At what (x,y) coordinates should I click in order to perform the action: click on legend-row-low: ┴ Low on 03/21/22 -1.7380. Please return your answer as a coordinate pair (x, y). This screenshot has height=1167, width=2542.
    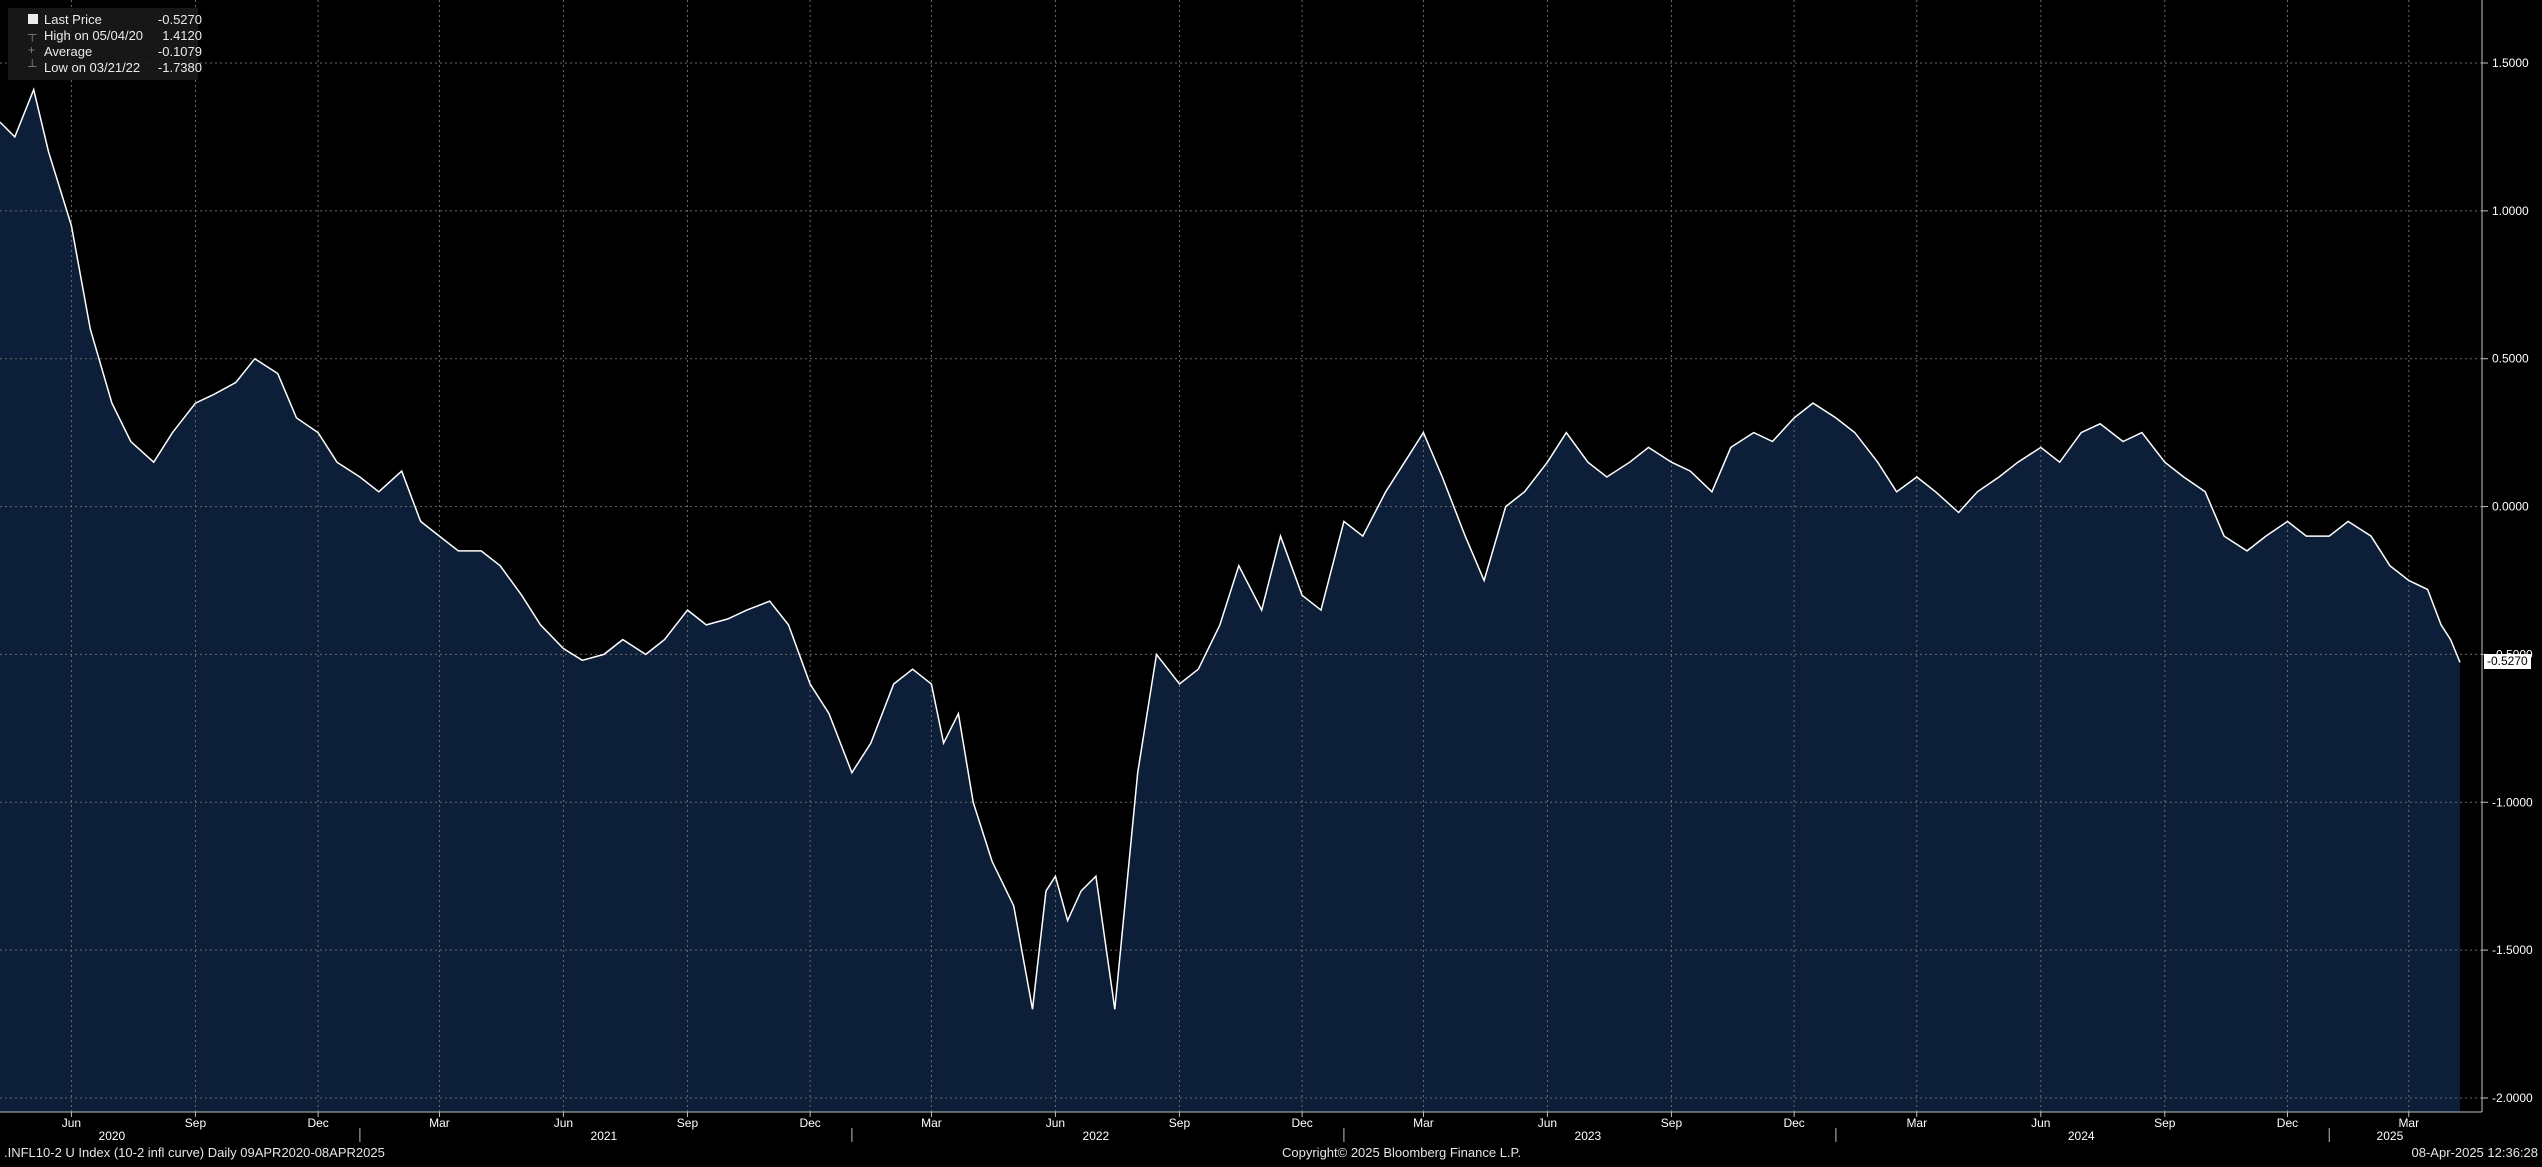
    Looking at the image, I should click on (112, 67).